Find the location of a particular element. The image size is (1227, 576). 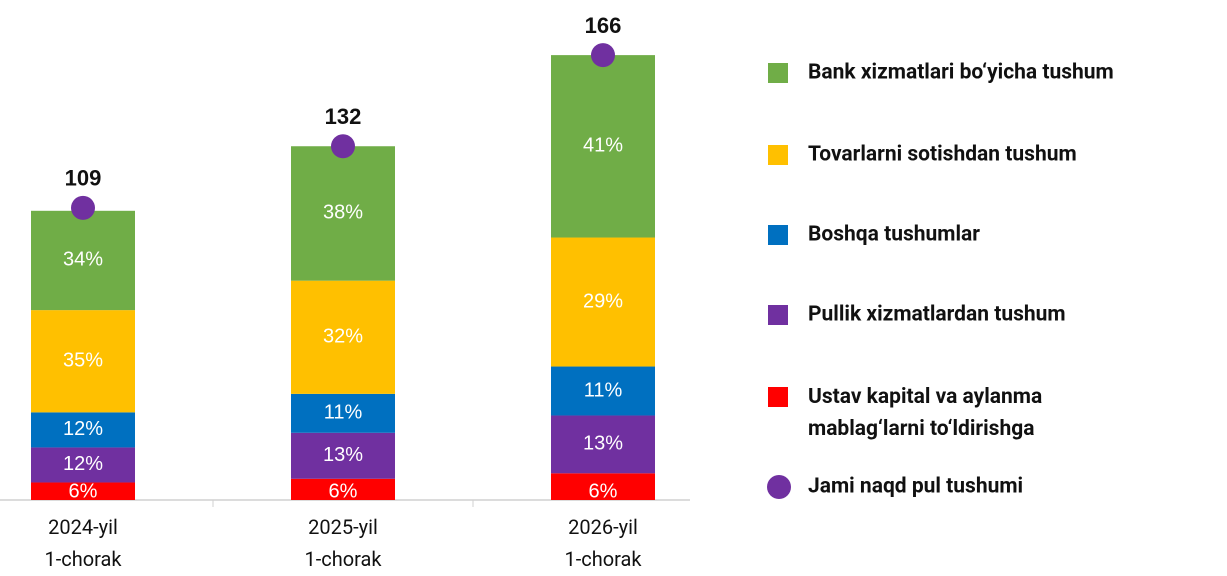

segment-label: 35% is located at coordinates (83, 361).